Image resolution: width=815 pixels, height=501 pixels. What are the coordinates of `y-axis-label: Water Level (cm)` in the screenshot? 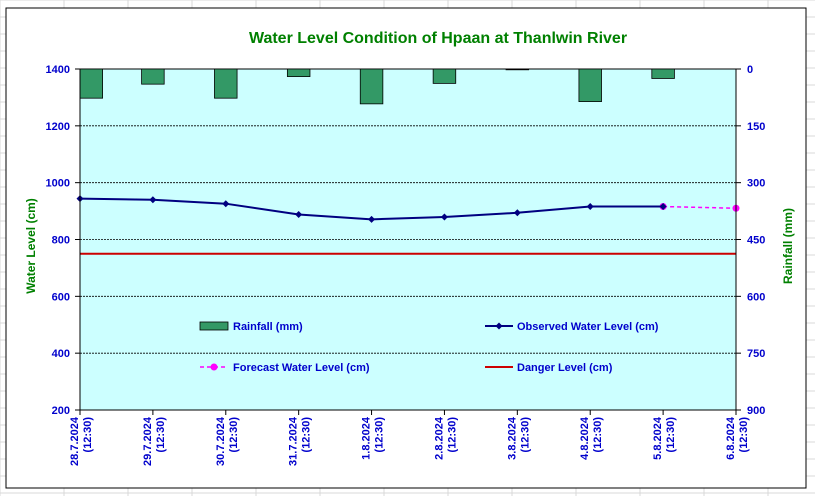 It's located at (31, 246).